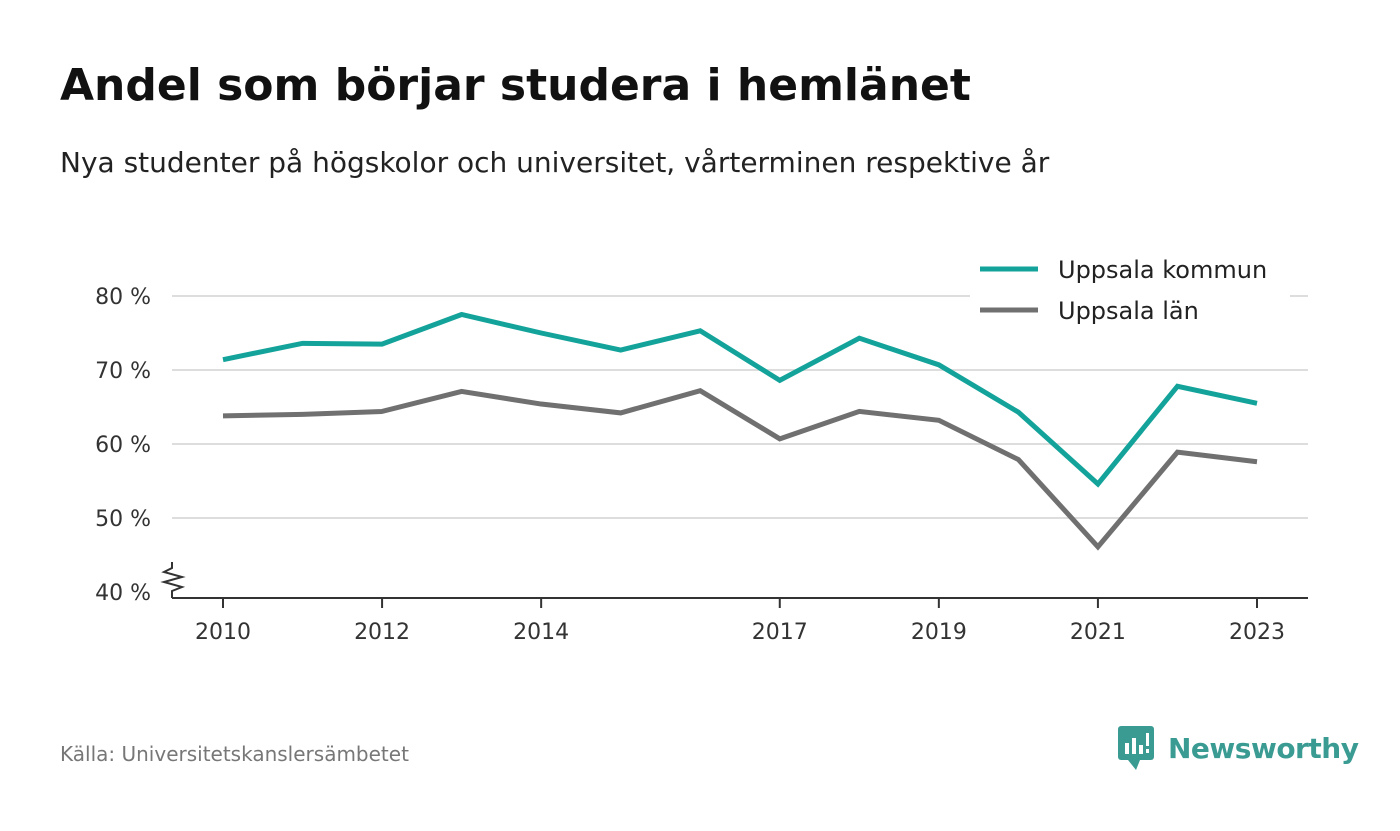 This screenshot has height=831, width=1400. I want to click on y-tick-label: 70 %, so click(123, 371).